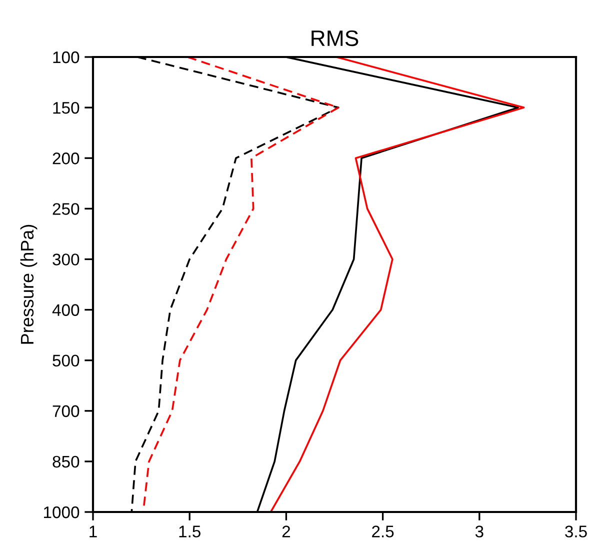 This screenshot has width=594, height=555. What do you see at coordinates (66, 462) in the screenshot?
I see `y-tick-label: 850` at bounding box center [66, 462].